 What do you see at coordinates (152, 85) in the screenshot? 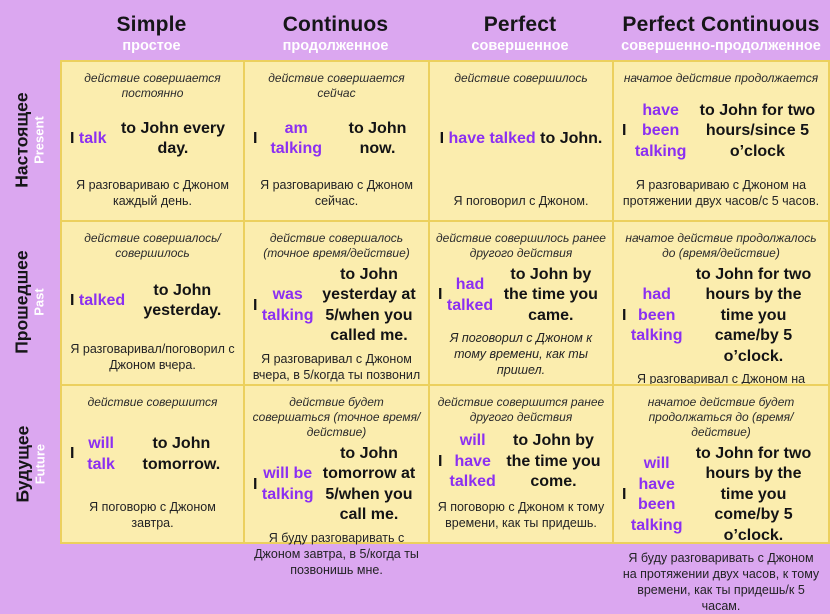
I see `usage-description: действие совершается постоянно` at bounding box center [152, 85].